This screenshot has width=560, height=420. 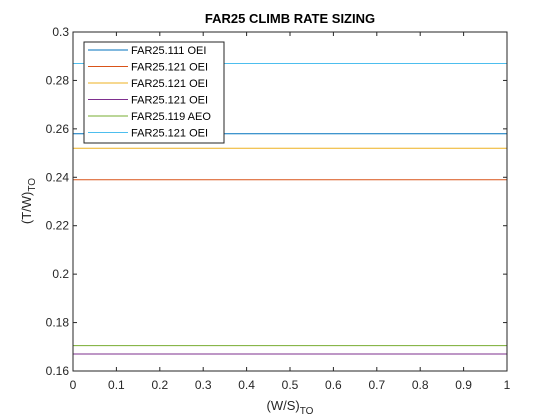 What do you see at coordinates (333, 385) in the screenshot?
I see `x-tick-label: 0.6` at bounding box center [333, 385].